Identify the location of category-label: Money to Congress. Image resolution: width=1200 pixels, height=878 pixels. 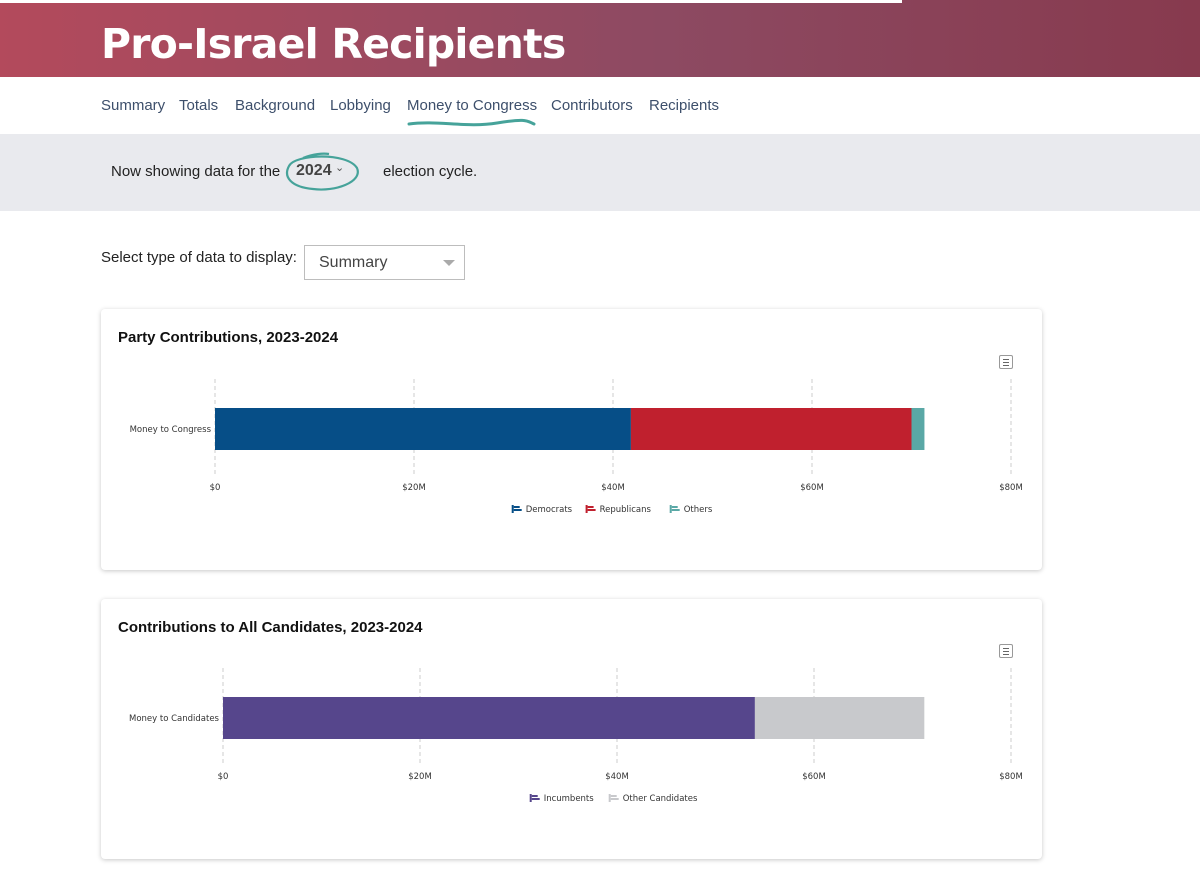
(171, 430).